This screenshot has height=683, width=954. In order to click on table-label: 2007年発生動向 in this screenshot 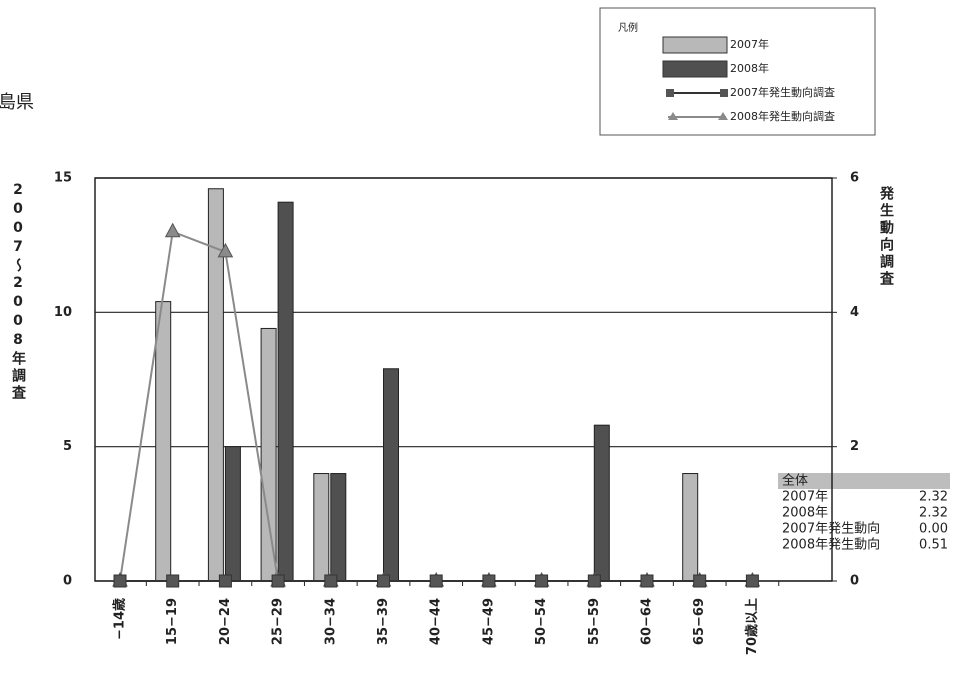, I will do `click(831, 529)`.